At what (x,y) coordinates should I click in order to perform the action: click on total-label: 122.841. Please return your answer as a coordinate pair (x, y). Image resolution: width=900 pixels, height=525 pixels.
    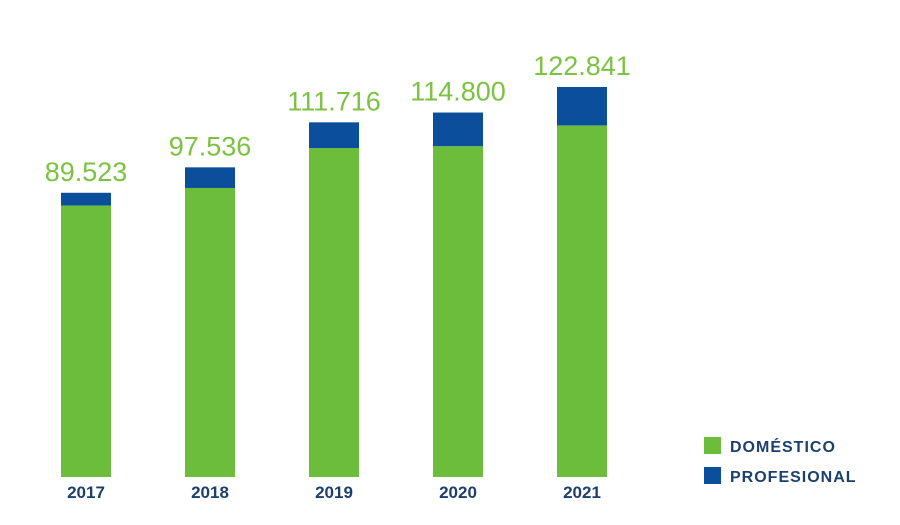
    Looking at the image, I should click on (582, 66).